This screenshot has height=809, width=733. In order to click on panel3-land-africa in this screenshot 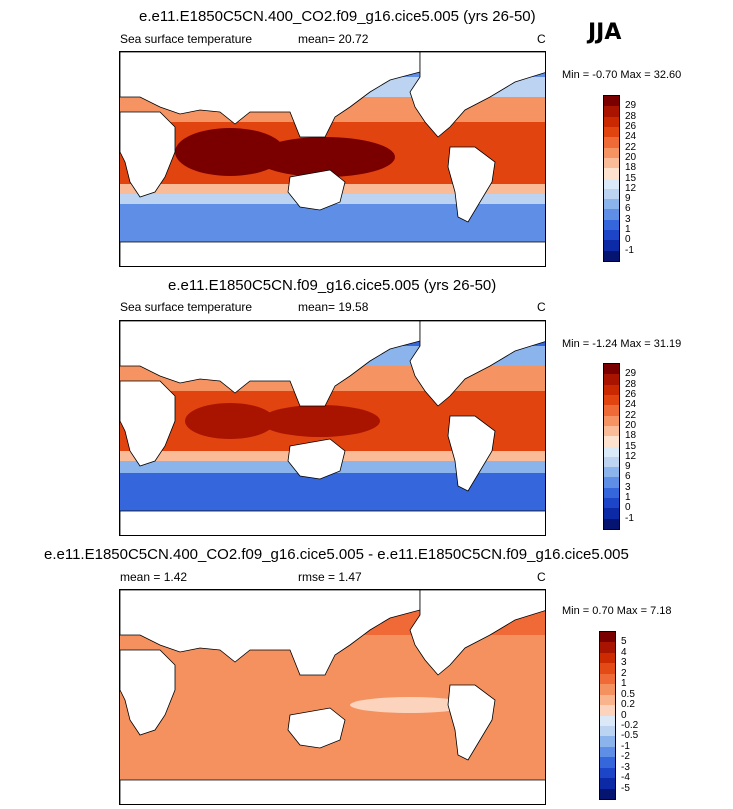, I will do `click(148, 692)`.